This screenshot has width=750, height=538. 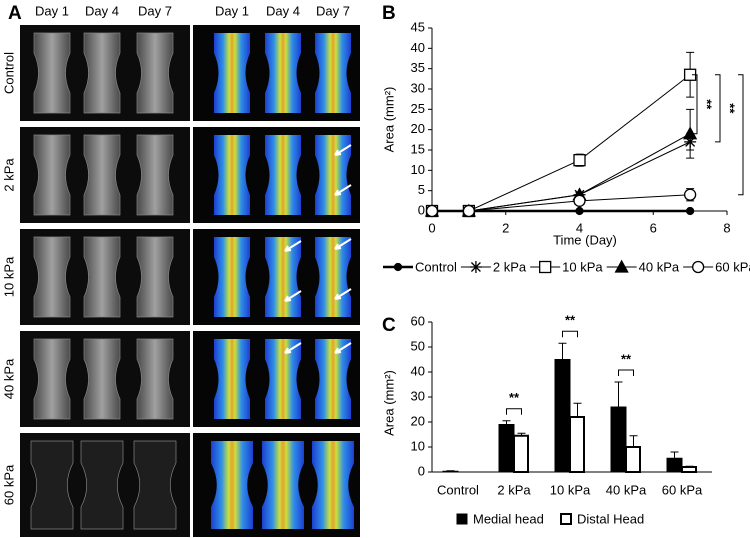 What do you see at coordinates (8, 378) in the screenshot?
I see `row-label: 40 kPa` at bounding box center [8, 378].